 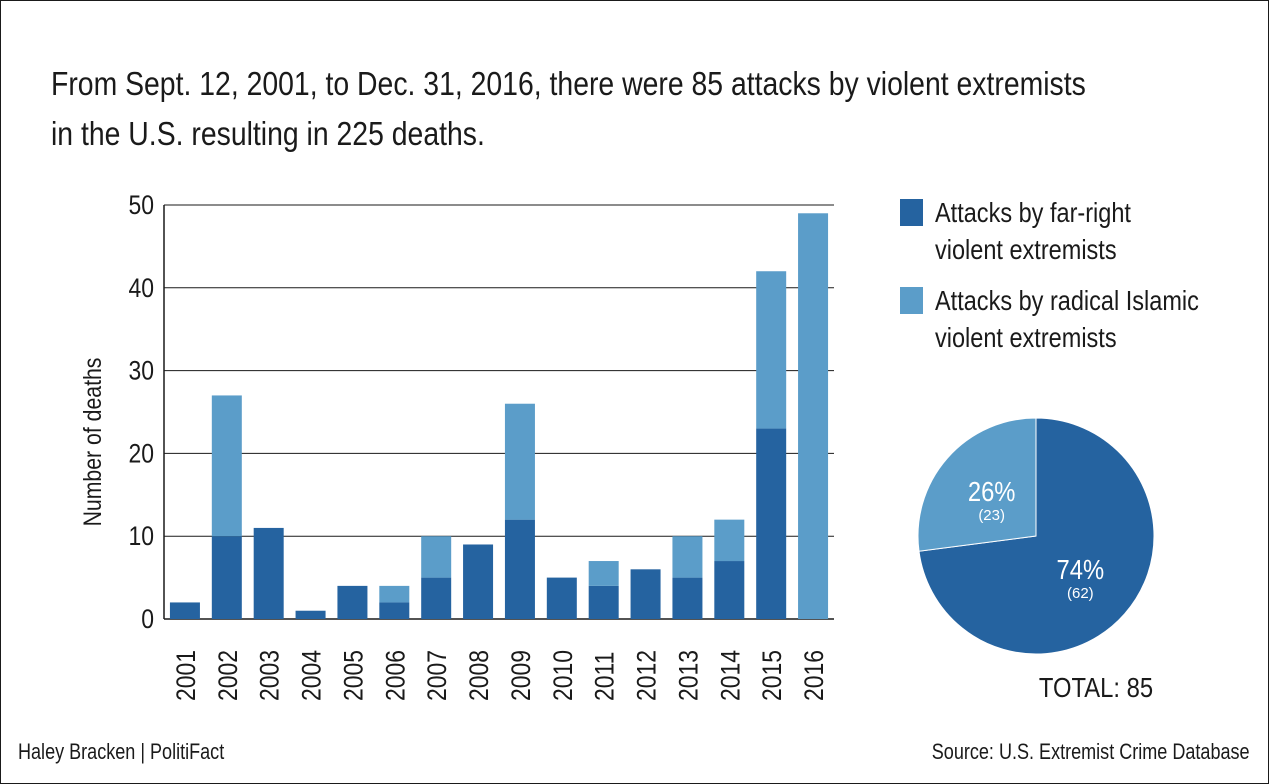 I want to click on title-line-2: in the U.S. resulting in 225 deaths., so click(x=268, y=133).